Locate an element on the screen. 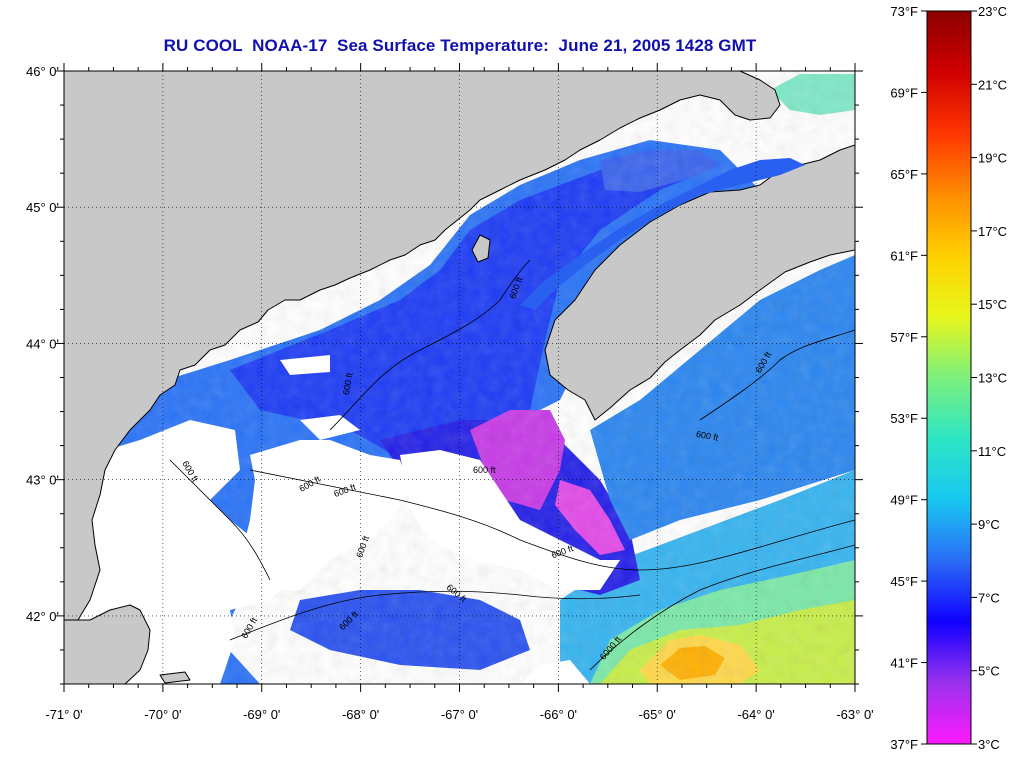 Image resolution: width=1016 pixels, height=761 pixels. fahrenheit-label: 49°F is located at coordinates (904, 500).